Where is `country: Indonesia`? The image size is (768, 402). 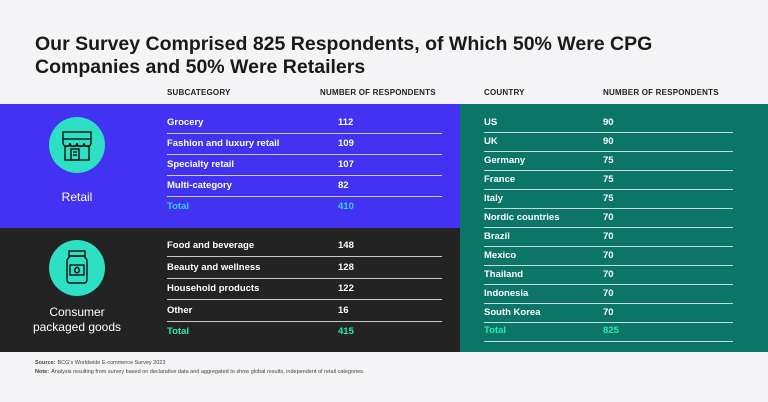 country: Indonesia is located at coordinates (506, 293).